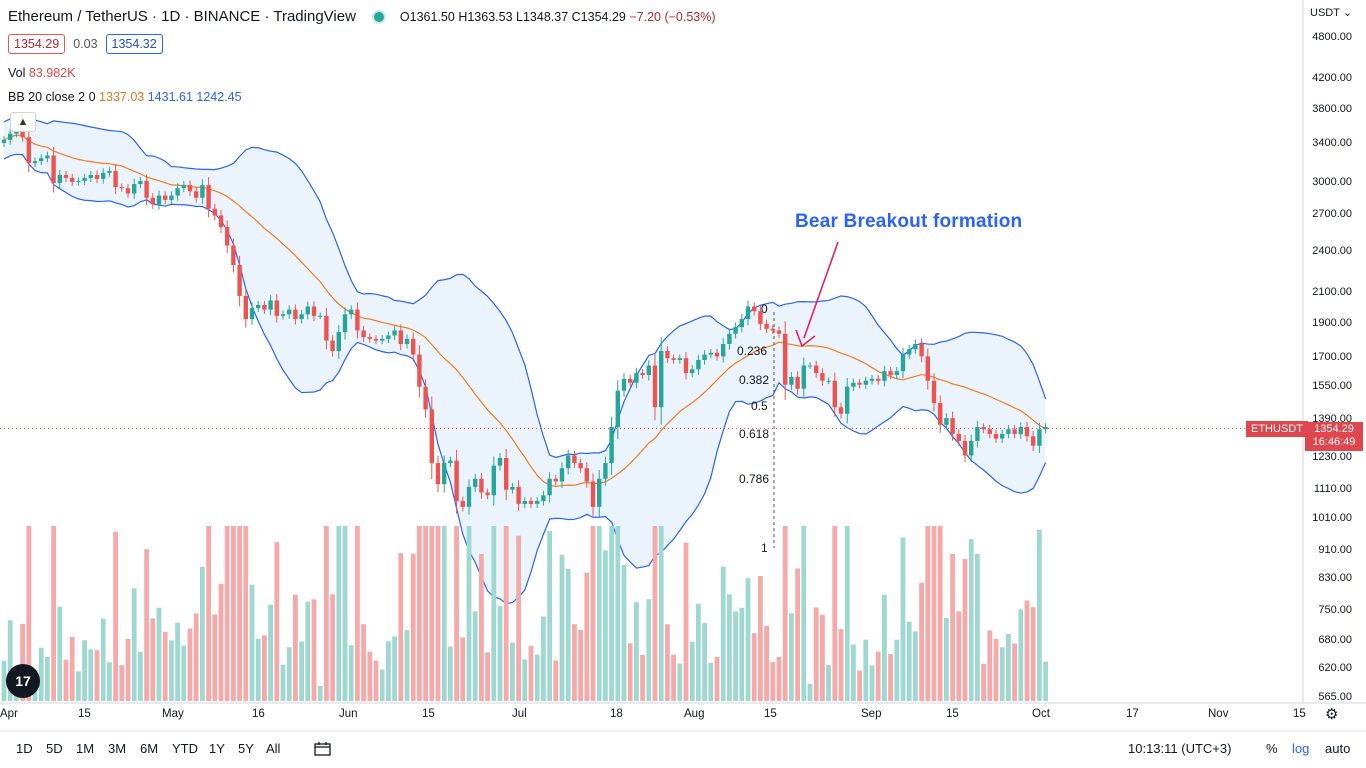  I want to click on tradingview-logo-icon: 17, so click(23, 681).